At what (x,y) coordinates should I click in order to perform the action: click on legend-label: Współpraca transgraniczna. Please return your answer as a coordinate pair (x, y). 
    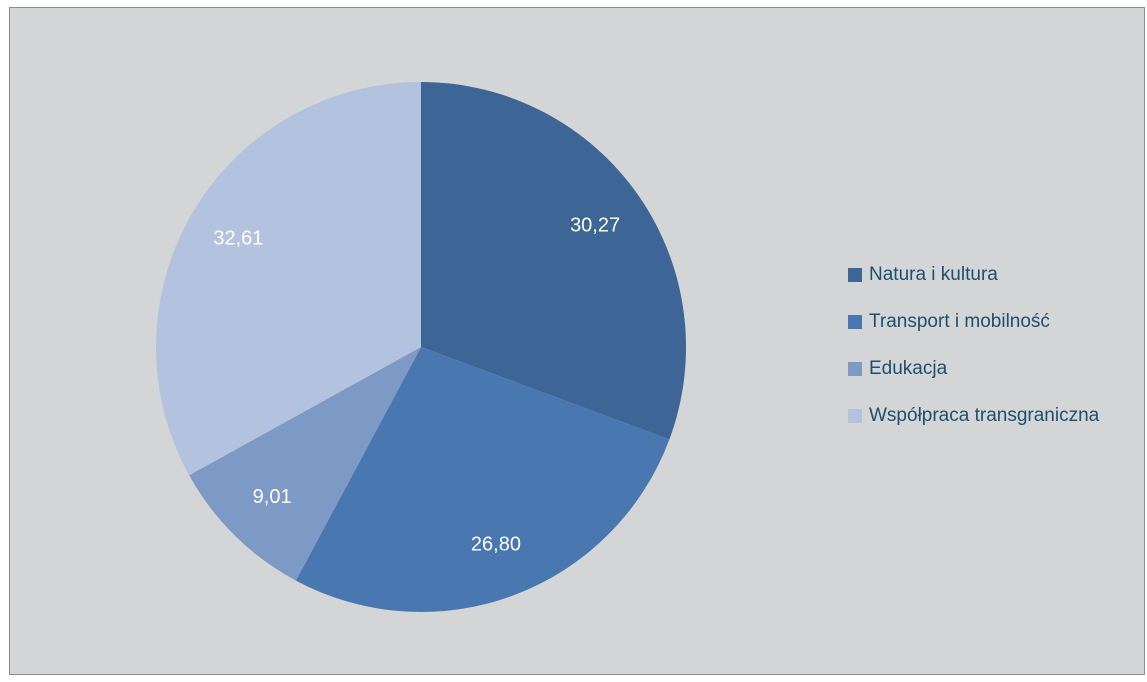
    Looking at the image, I should click on (984, 415).